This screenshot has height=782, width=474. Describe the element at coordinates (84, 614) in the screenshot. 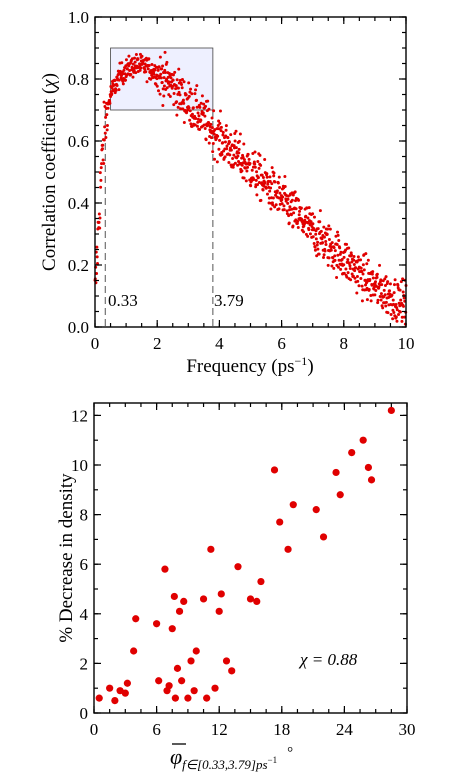

I see `y-tick-label: 4` at that location.